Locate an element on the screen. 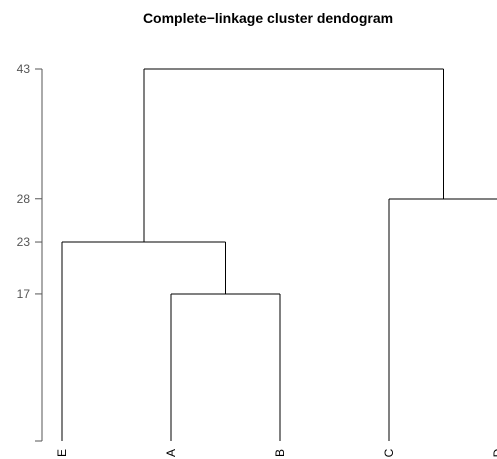  y-tick-label-4: 43 is located at coordinates (24, 69).